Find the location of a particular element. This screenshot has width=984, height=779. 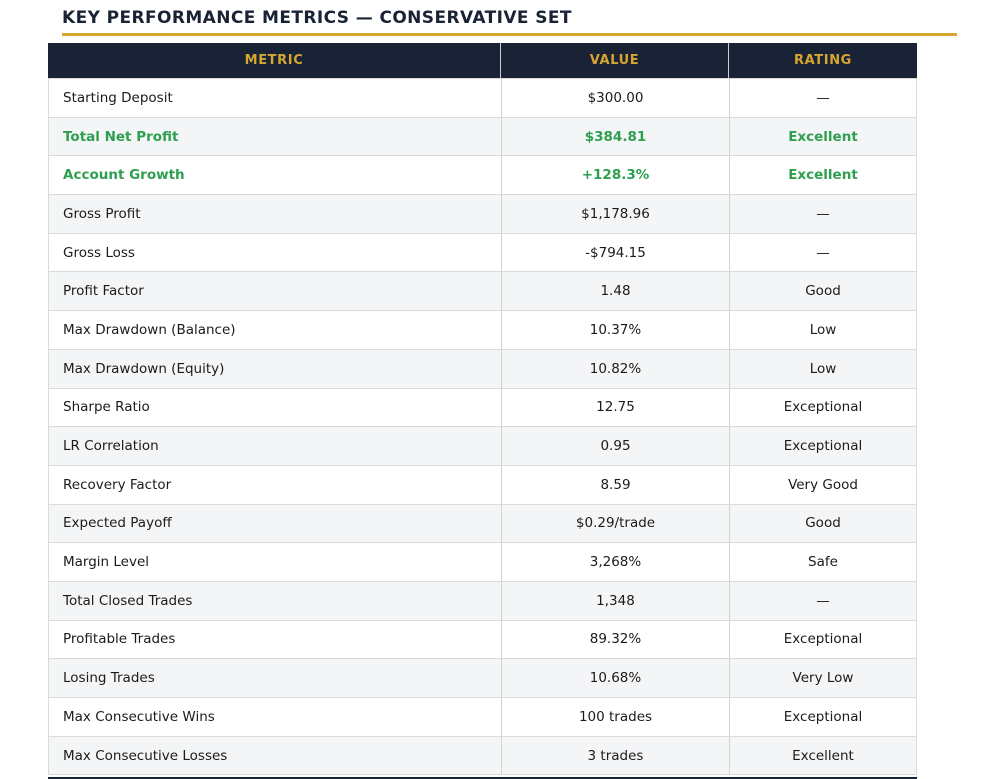

cell-metric: Recovery Factor is located at coordinates (117, 484).